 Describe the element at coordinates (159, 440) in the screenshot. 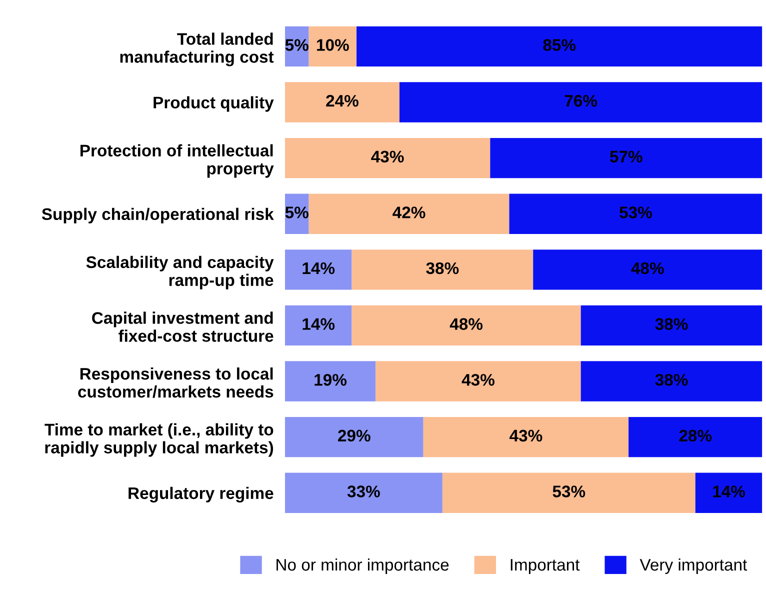

I see `y-tick-label: Time to market (i.e., ability to rapidly supply local markets)` at that location.